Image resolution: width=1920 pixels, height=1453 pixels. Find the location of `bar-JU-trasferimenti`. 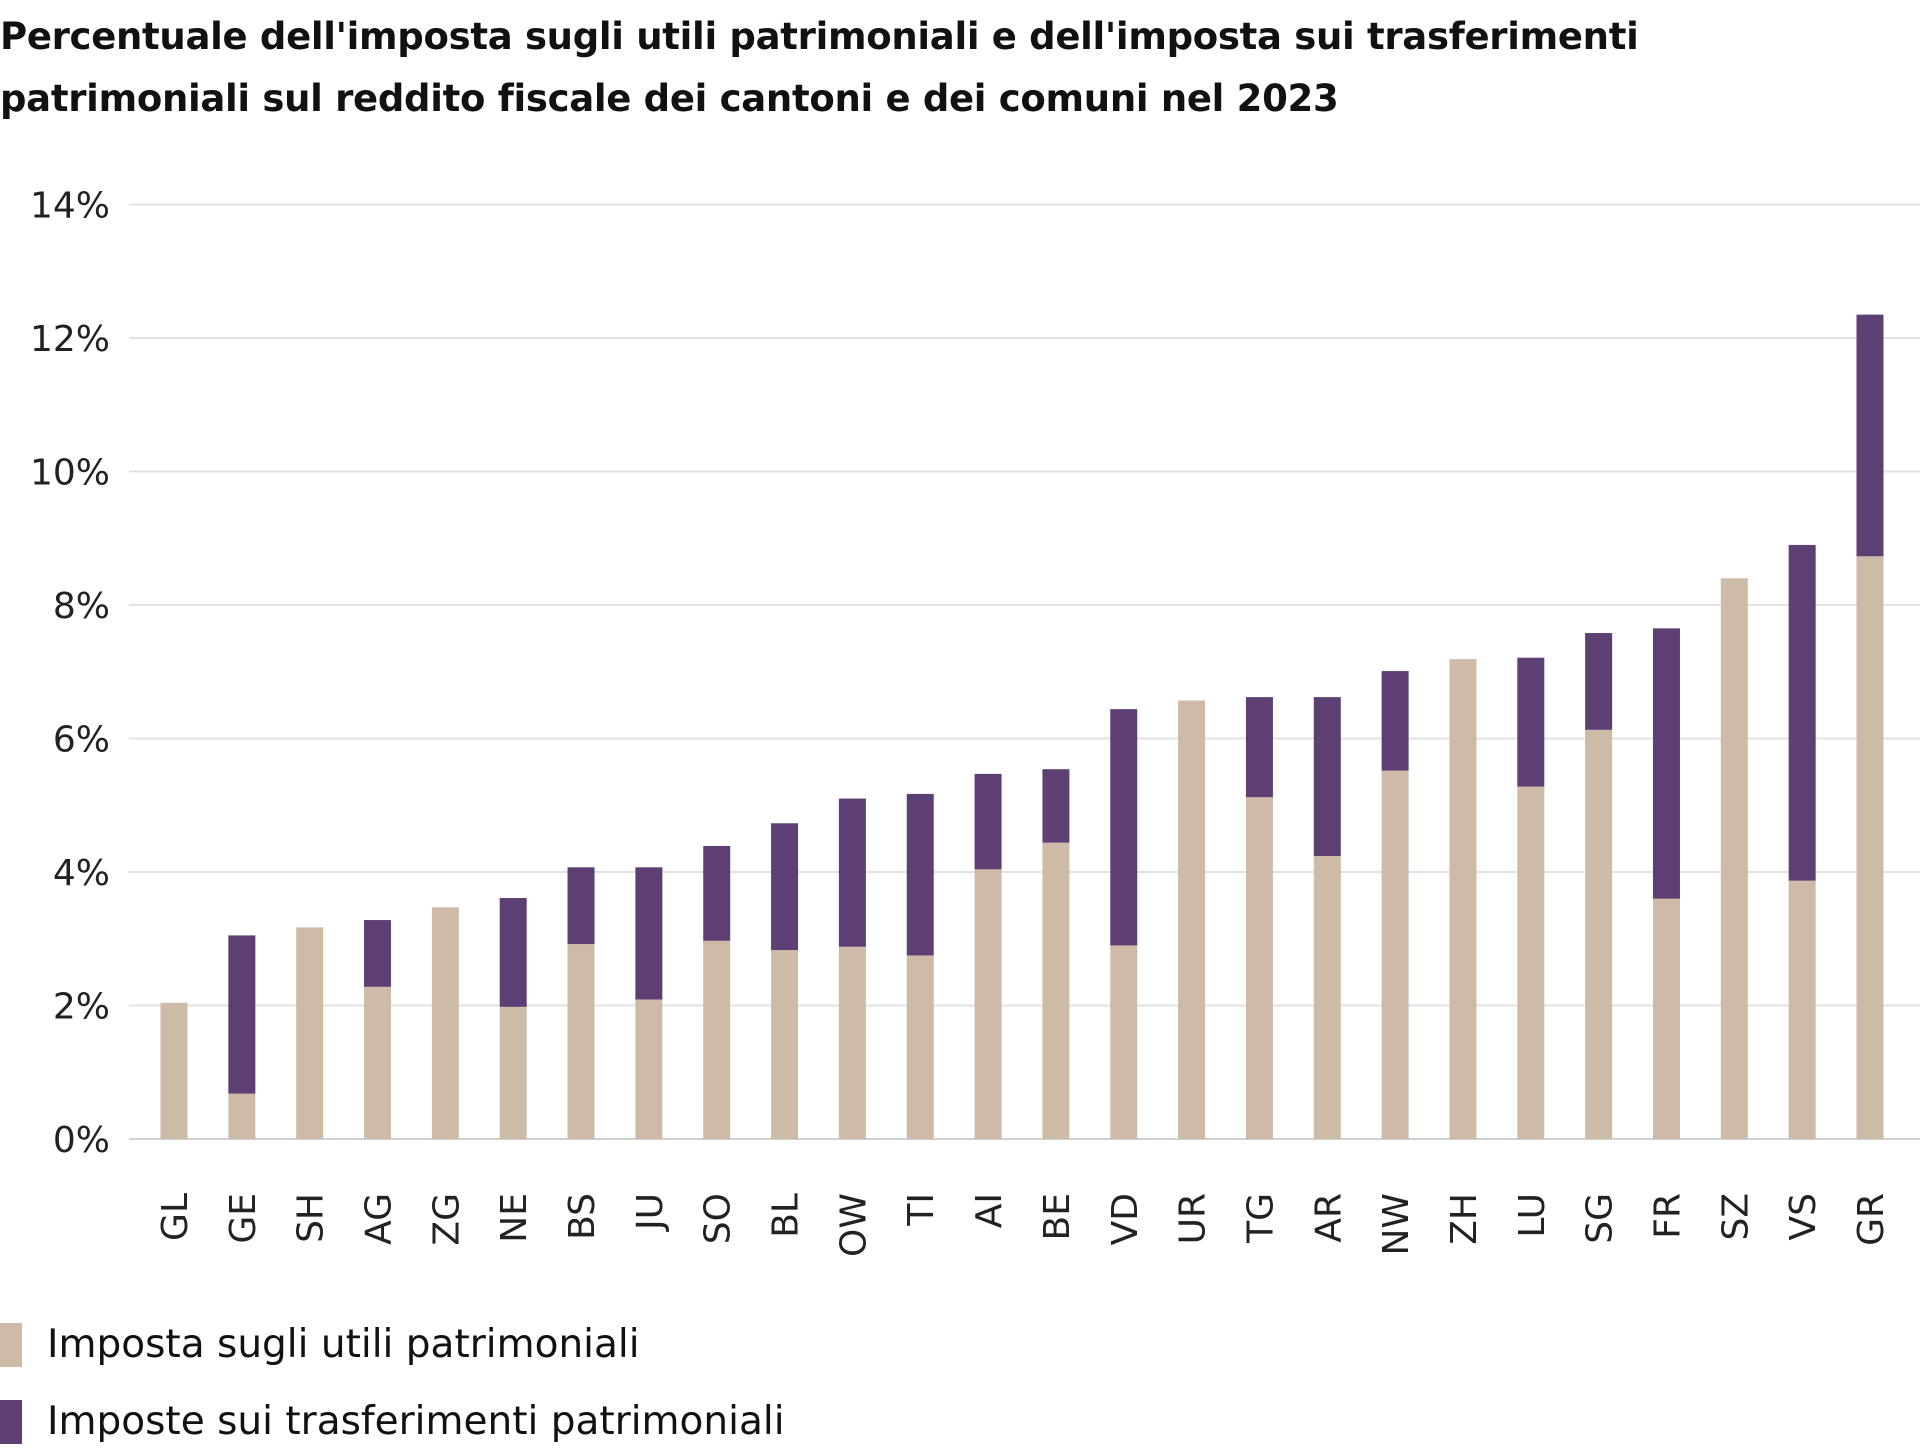

bar-JU-trasferimenti is located at coordinates (649, 933).